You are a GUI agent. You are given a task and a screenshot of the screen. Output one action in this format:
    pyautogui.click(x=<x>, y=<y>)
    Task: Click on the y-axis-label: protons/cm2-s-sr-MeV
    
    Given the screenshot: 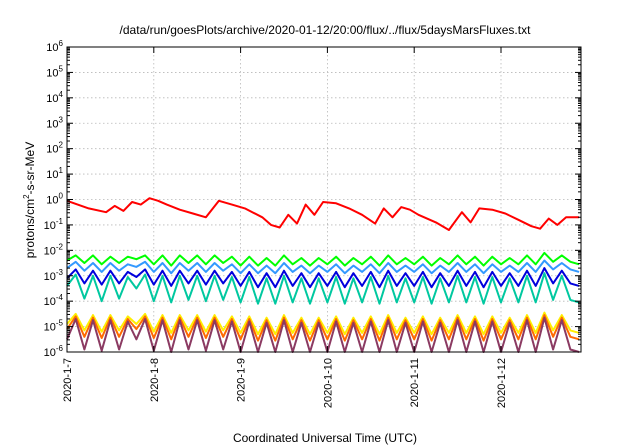 What is the action you would take?
    pyautogui.click(x=29, y=200)
    